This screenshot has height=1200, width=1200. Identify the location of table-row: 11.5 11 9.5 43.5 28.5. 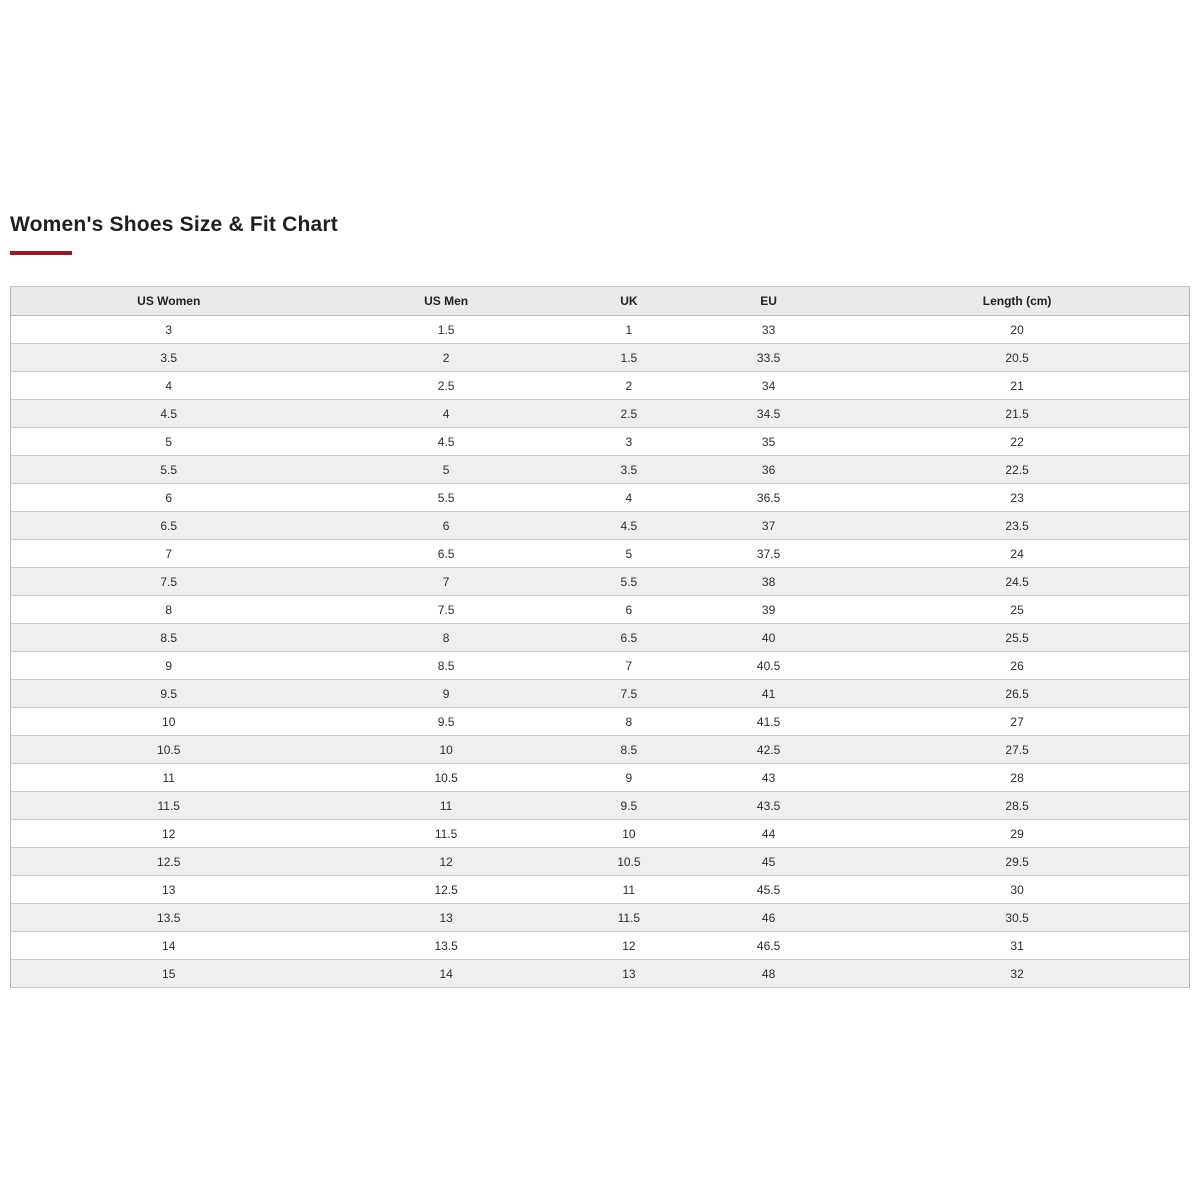
(600, 805).